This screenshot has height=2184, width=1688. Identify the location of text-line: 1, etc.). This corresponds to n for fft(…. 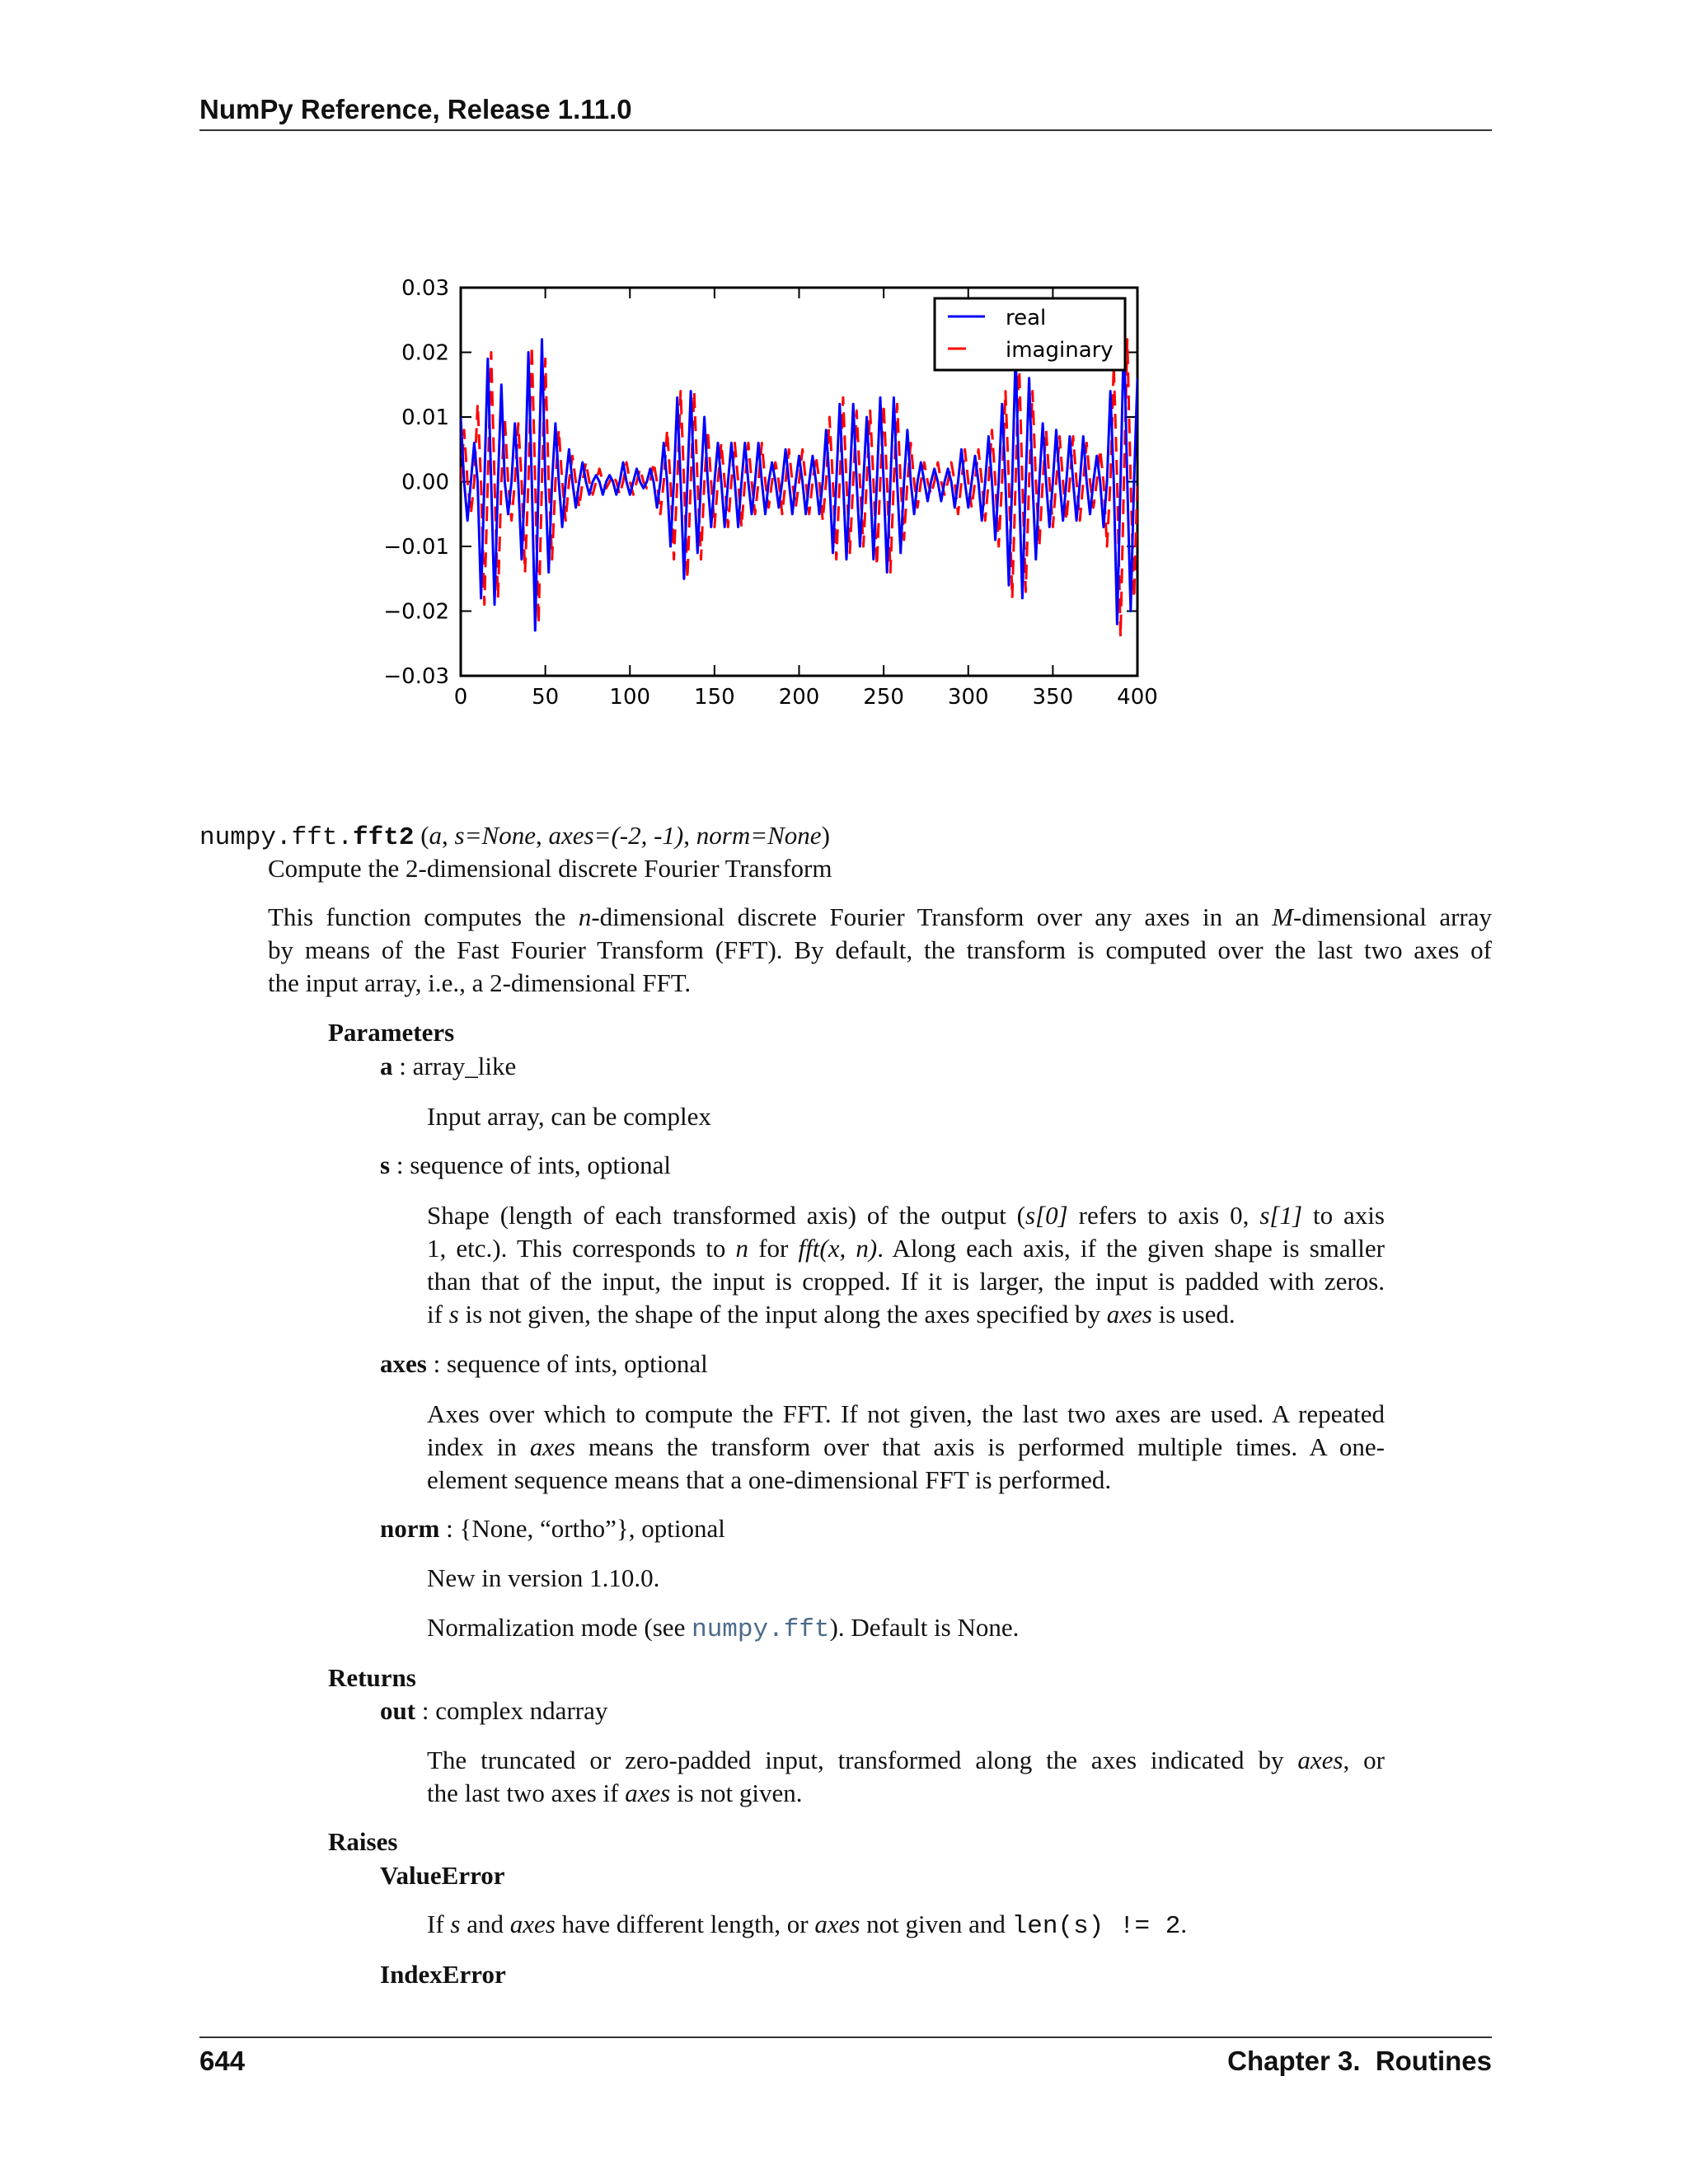
(906, 1248).